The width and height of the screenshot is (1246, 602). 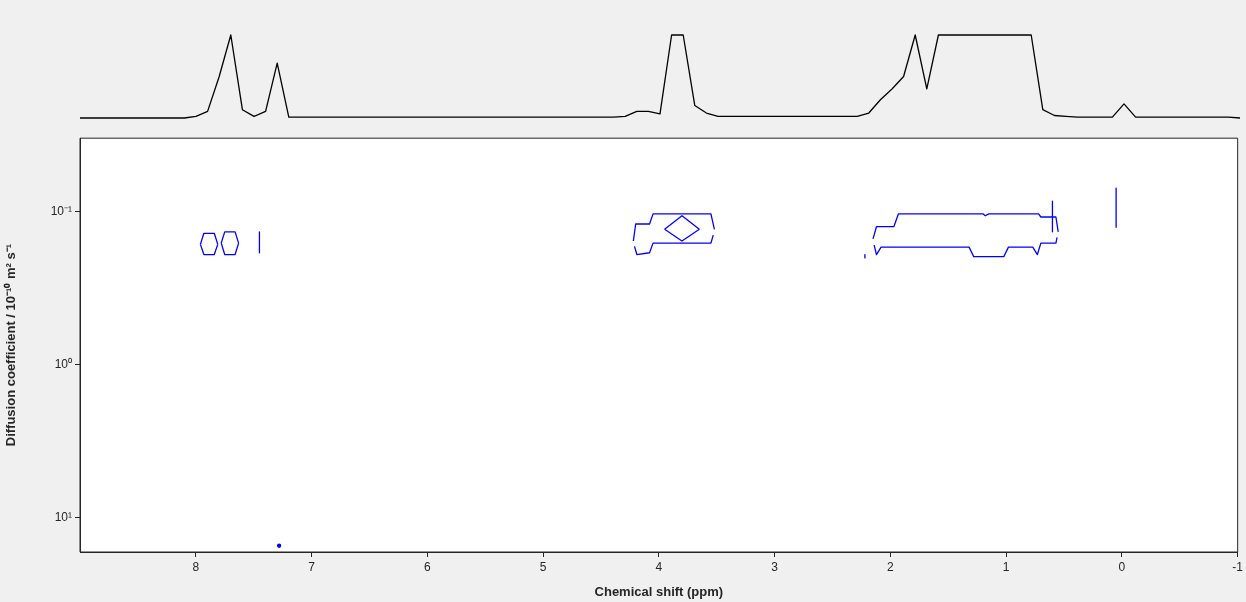 What do you see at coordinates (775, 566) in the screenshot?
I see `x-tick-label: 3` at bounding box center [775, 566].